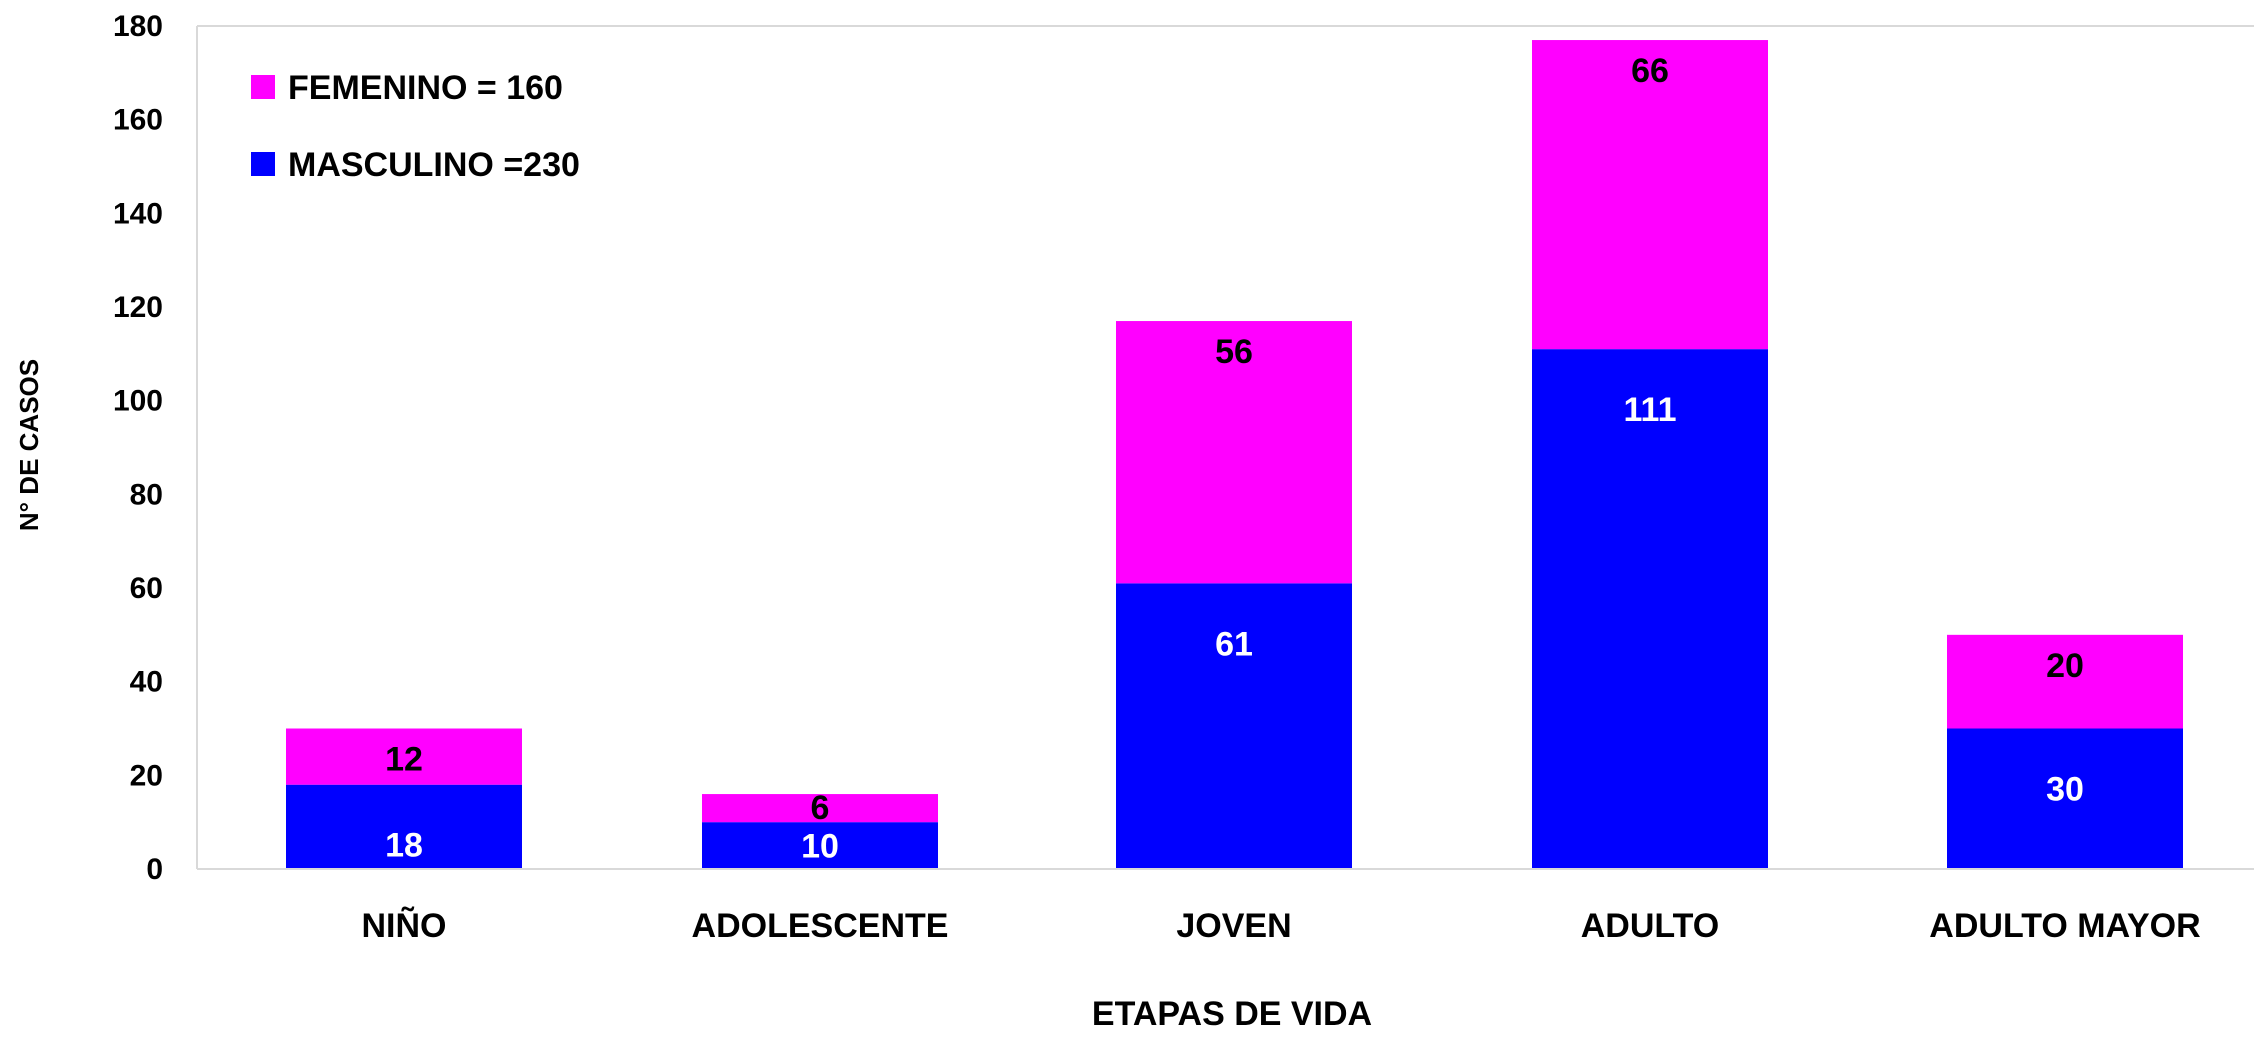  What do you see at coordinates (2065, 790) in the screenshot?
I see `data-label-masculino: 30` at bounding box center [2065, 790].